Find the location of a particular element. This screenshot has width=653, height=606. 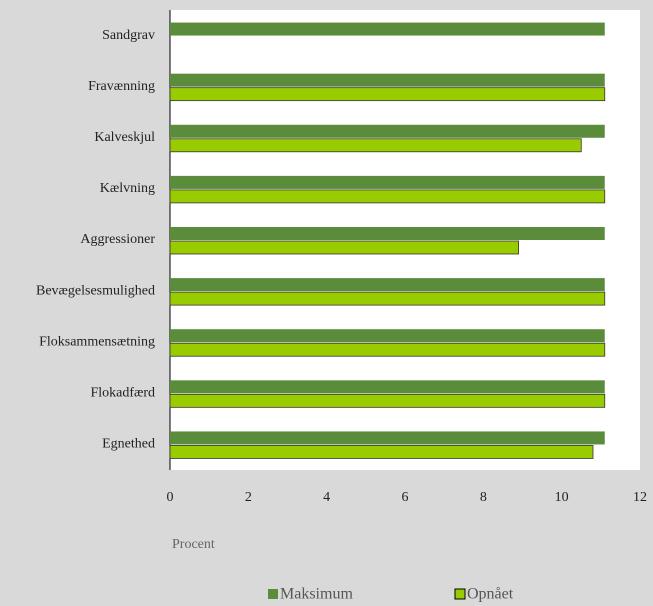

x-tick-label: 12 is located at coordinates (640, 497).